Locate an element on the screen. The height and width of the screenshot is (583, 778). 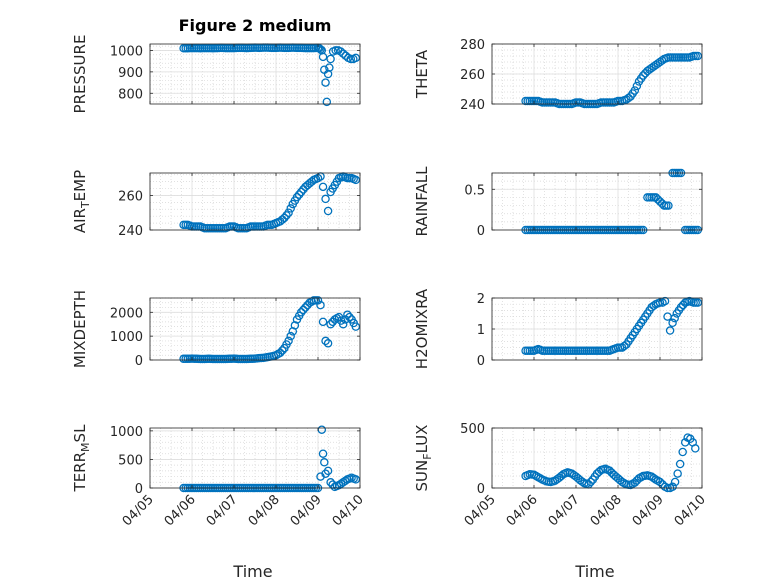
y-label-part: SL is located at coordinates (80, 433).